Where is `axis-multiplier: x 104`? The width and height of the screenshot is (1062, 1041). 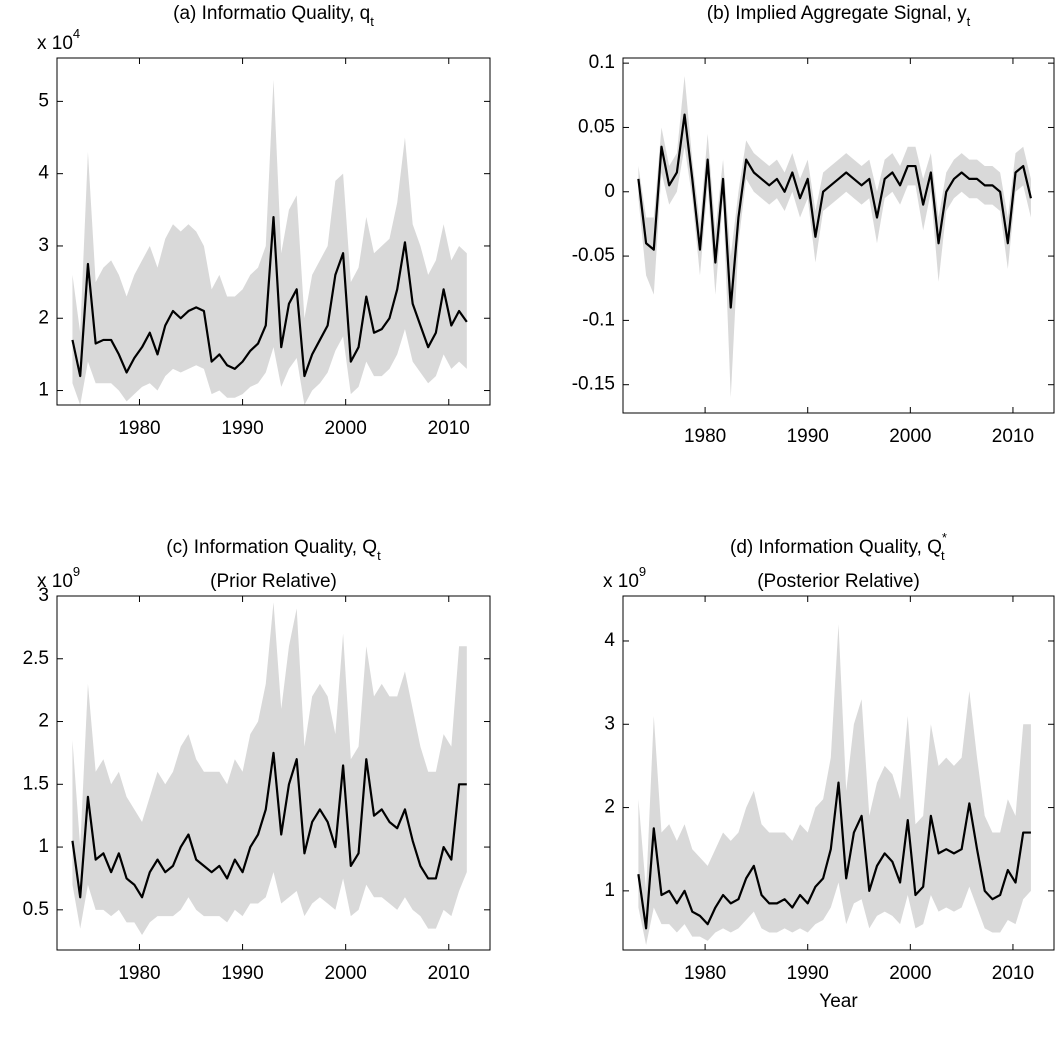
axis-multiplier: x 104 is located at coordinates (58, 40).